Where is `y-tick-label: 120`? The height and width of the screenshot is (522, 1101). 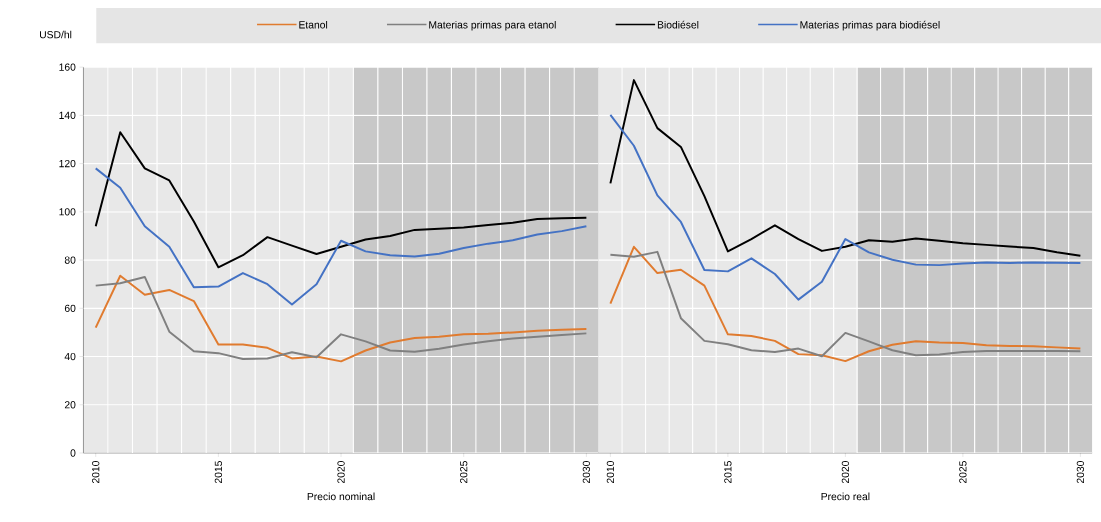
y-tick-label: 120 is located at coordinates (67, 163).